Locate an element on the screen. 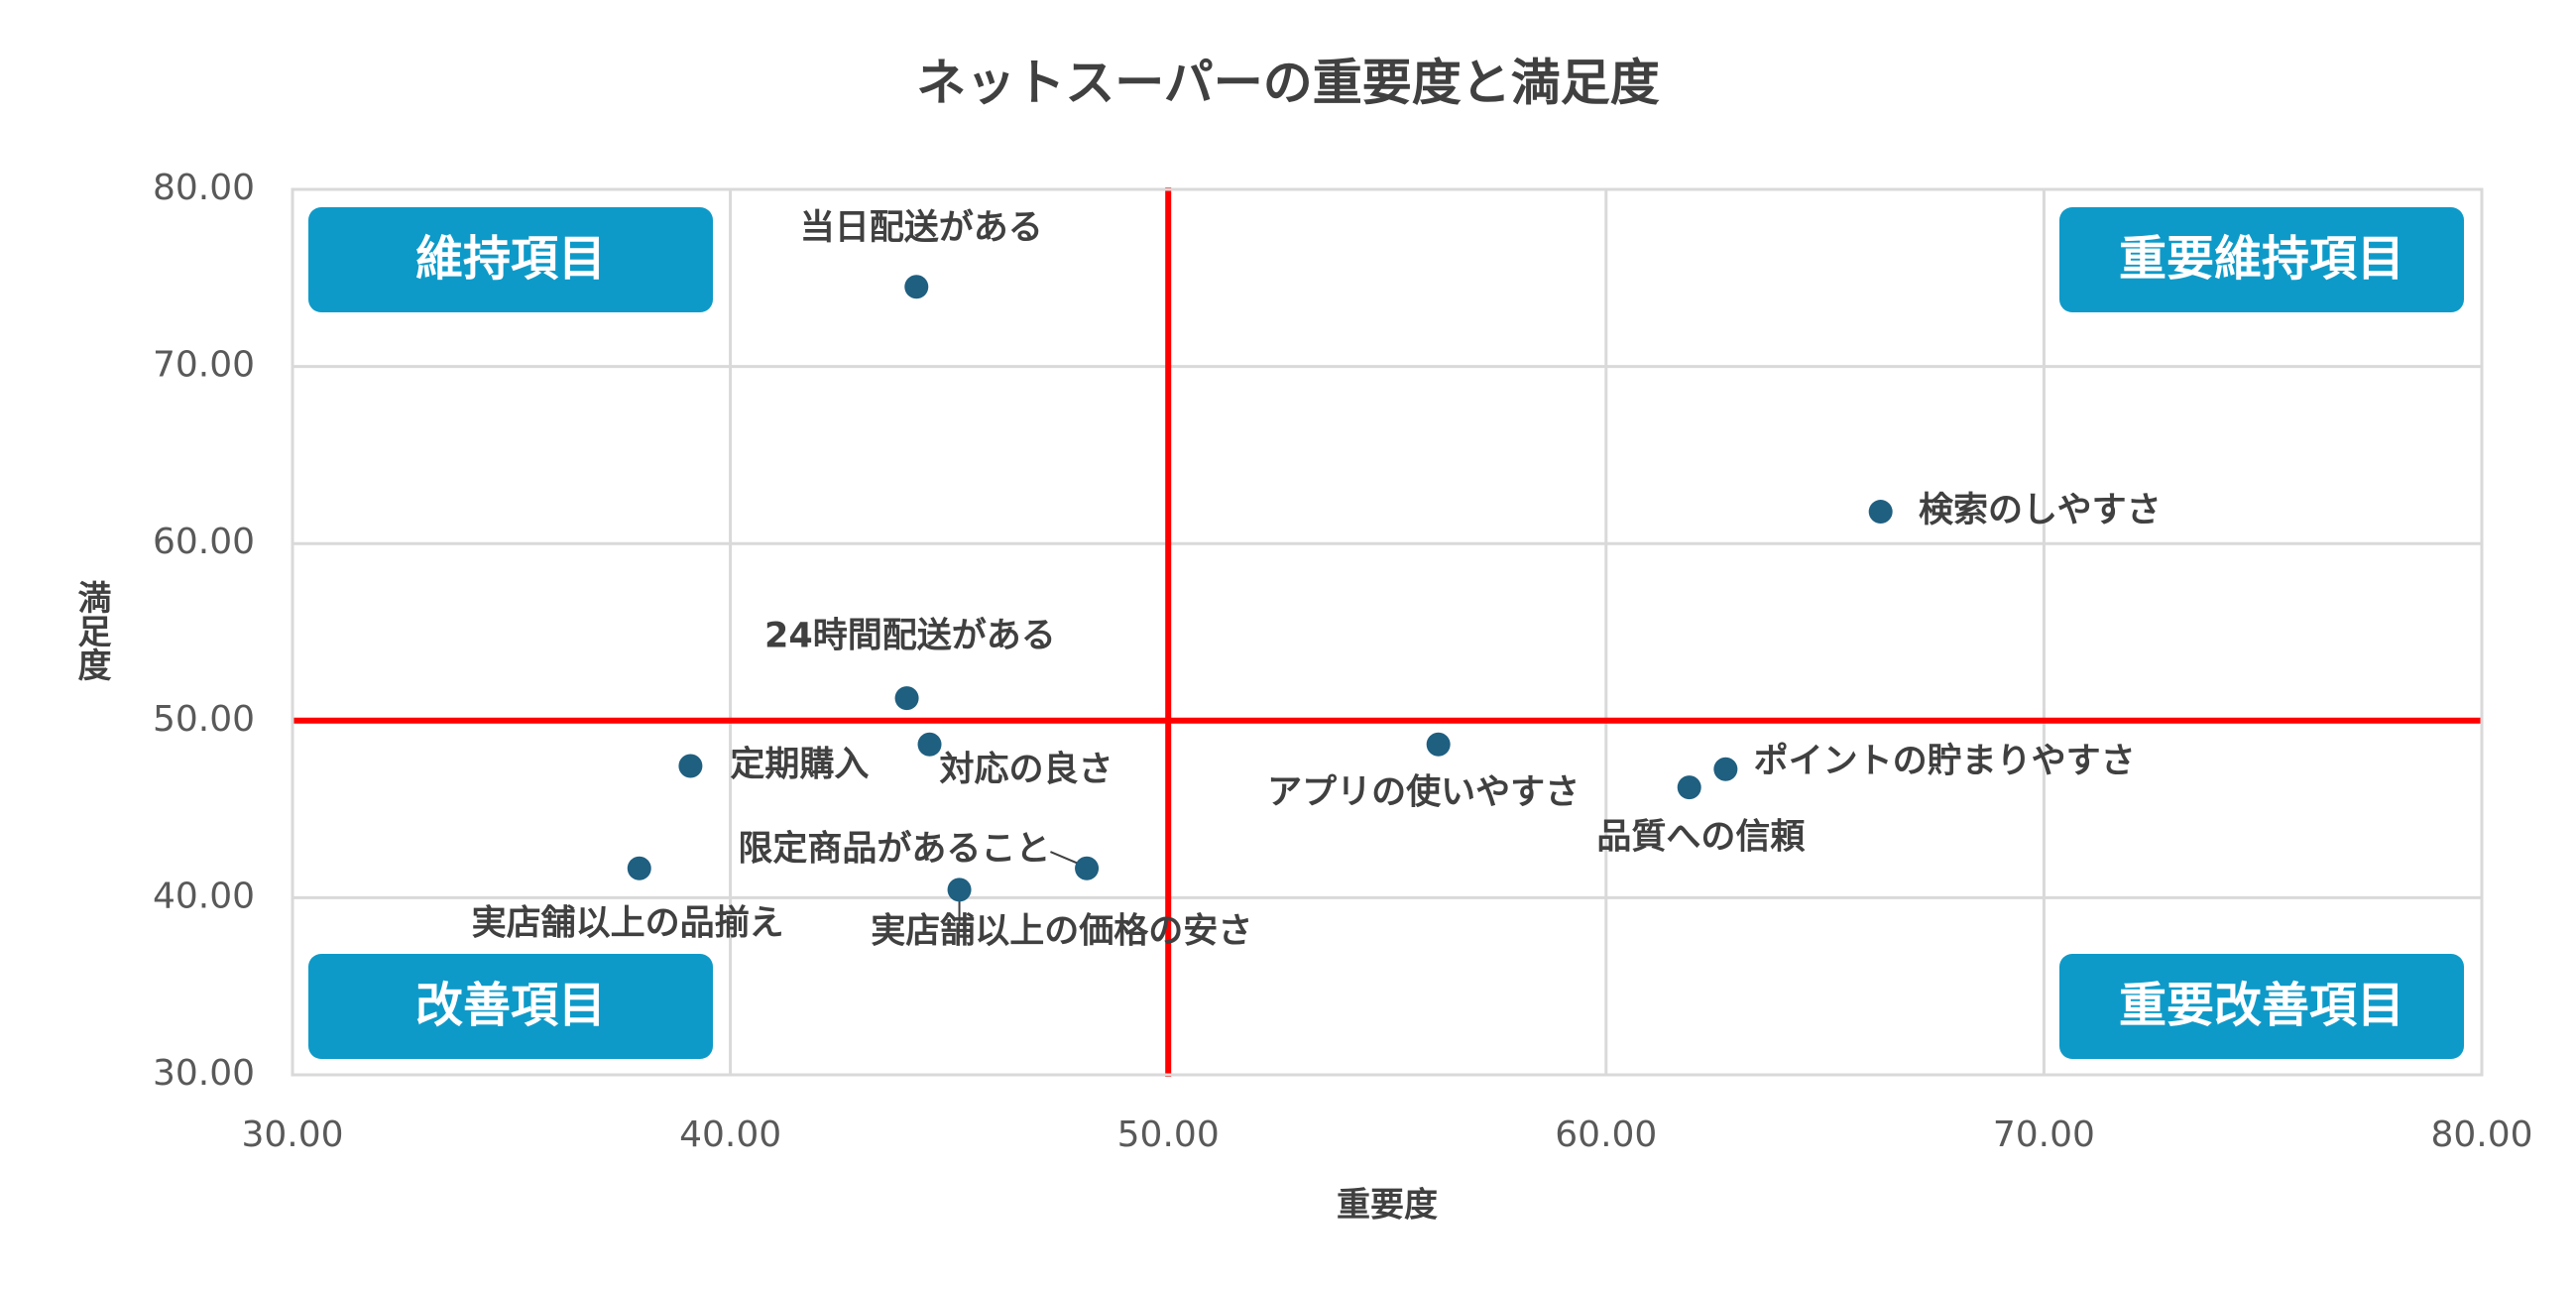  point-label: 検索のしやすさ is located at coordinates (2041, 510).